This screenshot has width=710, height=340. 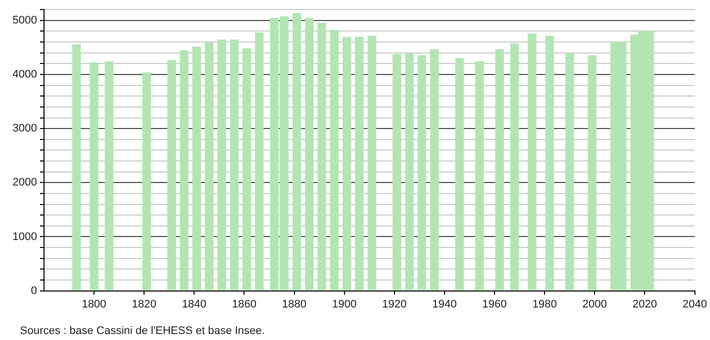 What do you see at coordinates (24, 128) in the screenshot?
I see `y-tick-label: 3000` at bounding box center [24, 128].